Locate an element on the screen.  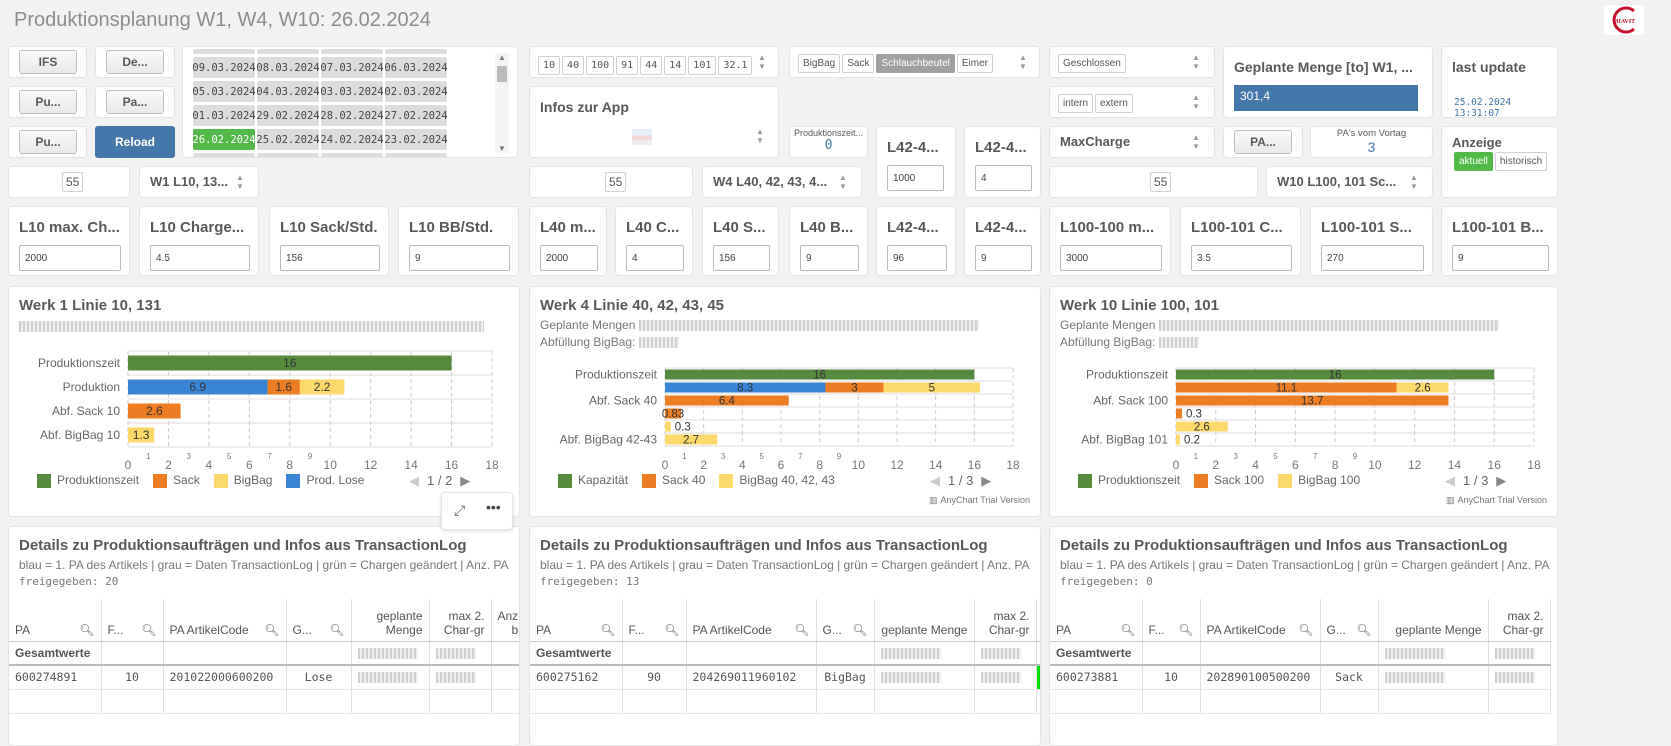
app-thumbnail-icon is located at coordinates (642, 137).